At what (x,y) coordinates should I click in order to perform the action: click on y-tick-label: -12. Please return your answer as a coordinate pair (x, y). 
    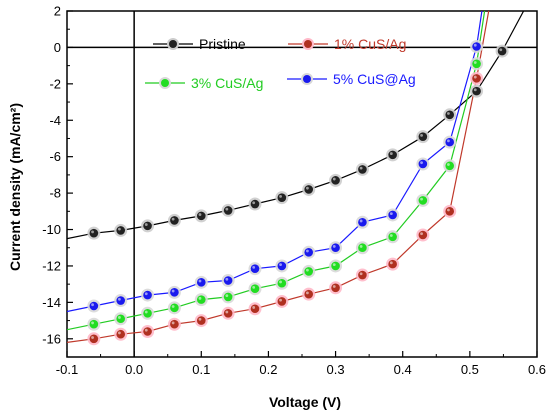
    Looking at the image, I should click on (51, 265).